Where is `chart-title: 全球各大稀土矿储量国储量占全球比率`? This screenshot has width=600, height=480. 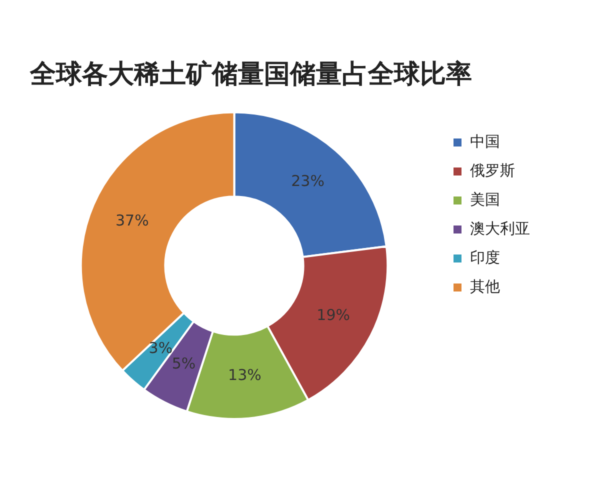 chart-title: 全球各大稀土矿储量国储量占全球比率 is located at coordinates (250, 74).